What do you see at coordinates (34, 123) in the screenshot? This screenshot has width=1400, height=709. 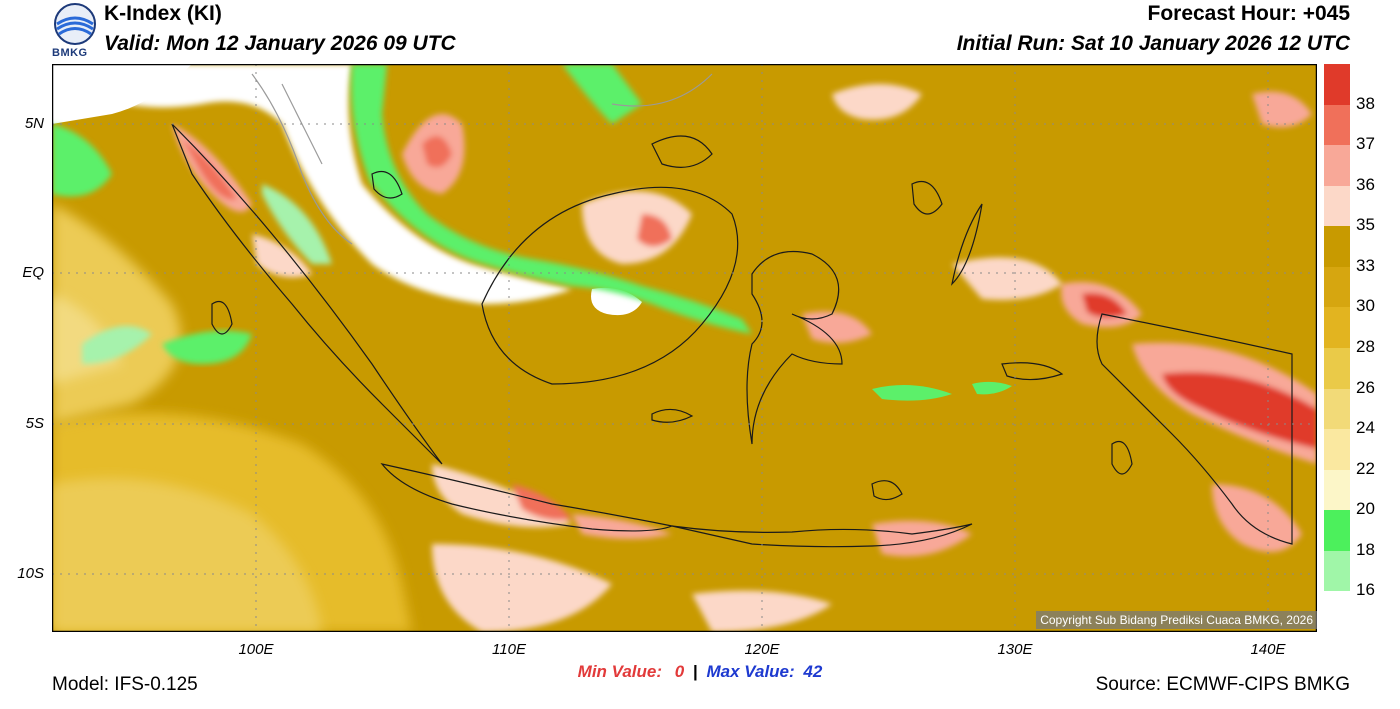 I see `lat-label-5n: 5N` at bounding box center [34, 123].